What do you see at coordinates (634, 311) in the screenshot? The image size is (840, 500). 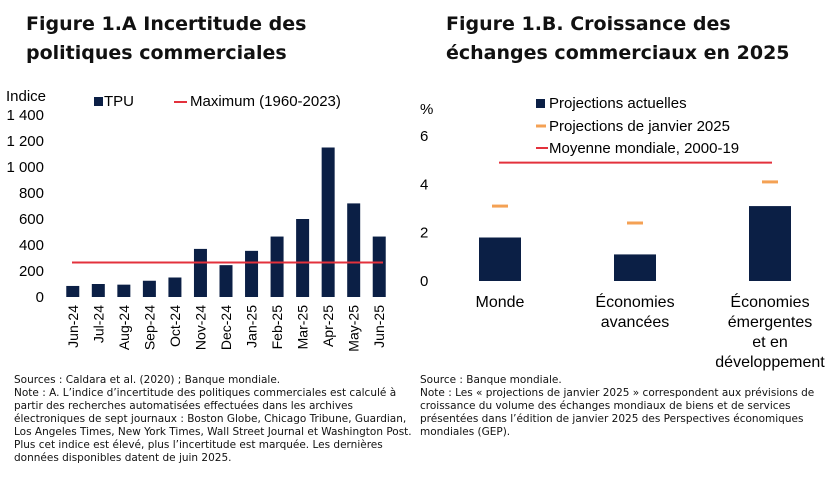 I see `x-tick-label: Économies avancées` at bounding box center [634, 311].